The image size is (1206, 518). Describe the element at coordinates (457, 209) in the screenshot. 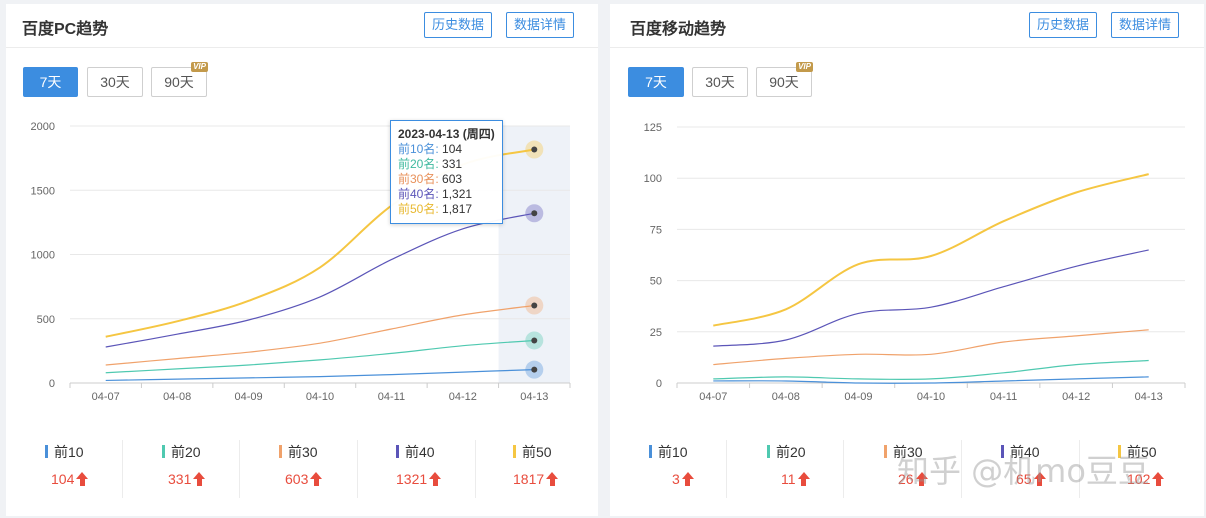

I see `tooltip-row-value: 1,817` at that location.